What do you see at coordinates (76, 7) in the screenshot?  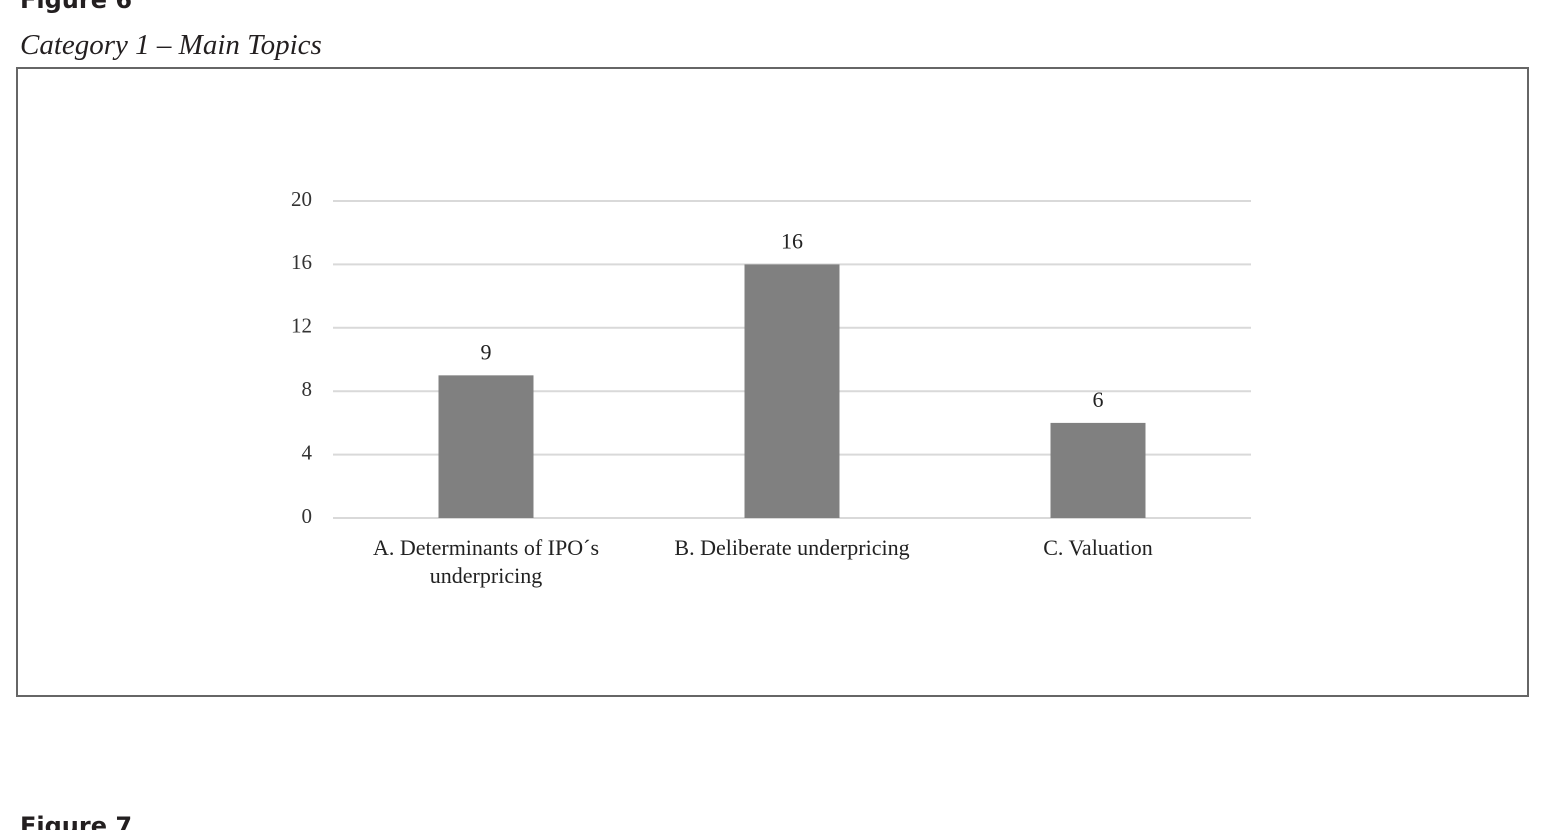 I see `figure-label: Figure 6` at bounding box center [76, 7].